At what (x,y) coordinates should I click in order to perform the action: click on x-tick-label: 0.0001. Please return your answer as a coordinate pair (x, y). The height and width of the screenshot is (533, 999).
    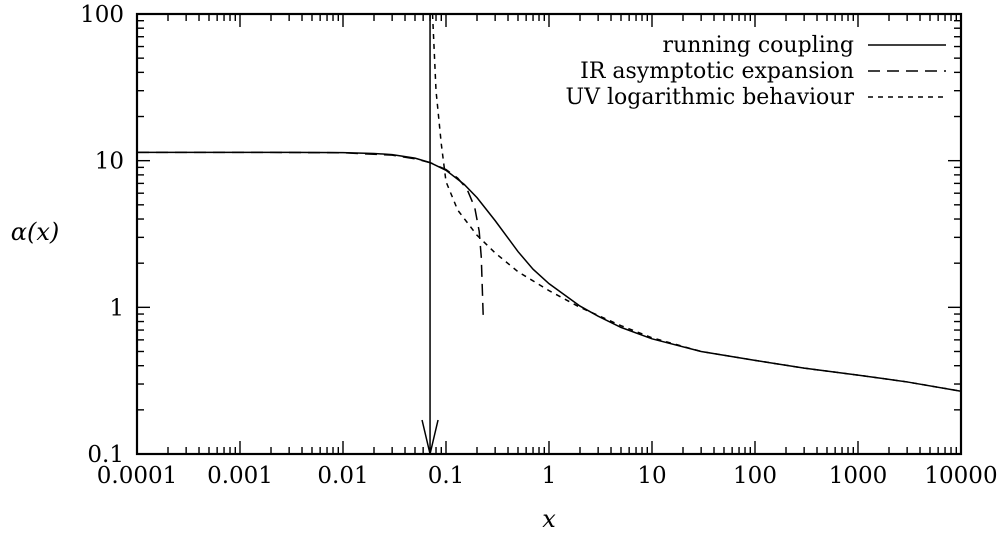
    Looking at the image, I should click on (137, 476).